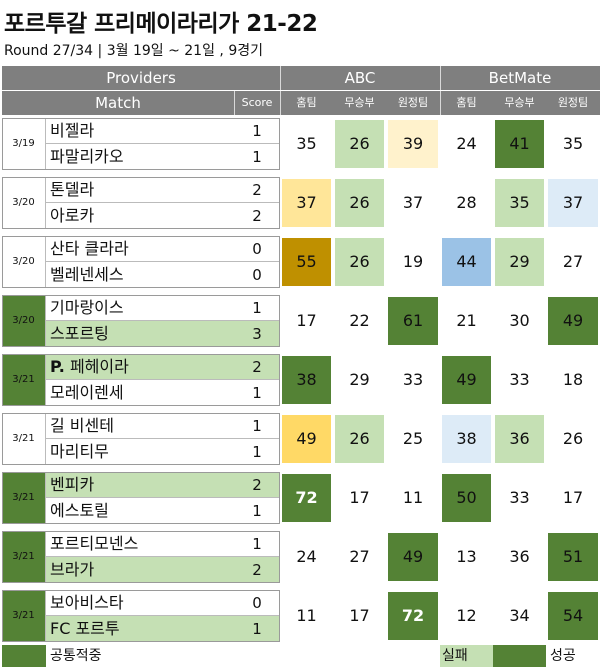 The width and height of the screenshot is (603, 667). Describe the element at coordinates (24, 656) in the screenshot. I see `legend-swatch-common` at that location.